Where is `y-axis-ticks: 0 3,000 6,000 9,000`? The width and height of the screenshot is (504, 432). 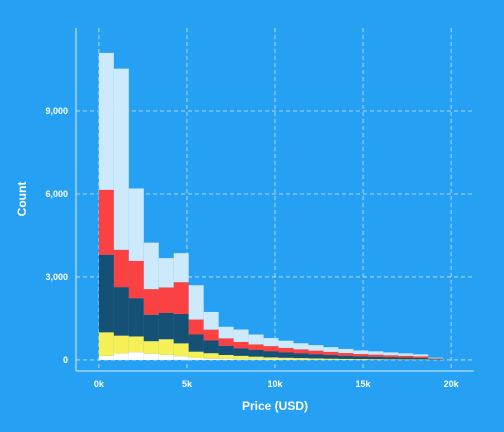 y-axis-ticks: 0 3,000 6,000 9,000 is located at coordinates (56, 235).